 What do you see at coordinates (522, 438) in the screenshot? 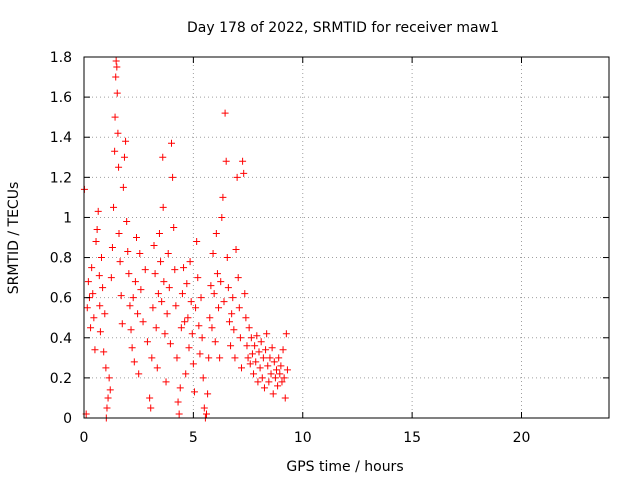
I see `x-tick-label: 20` at bounding box center [522, 438].